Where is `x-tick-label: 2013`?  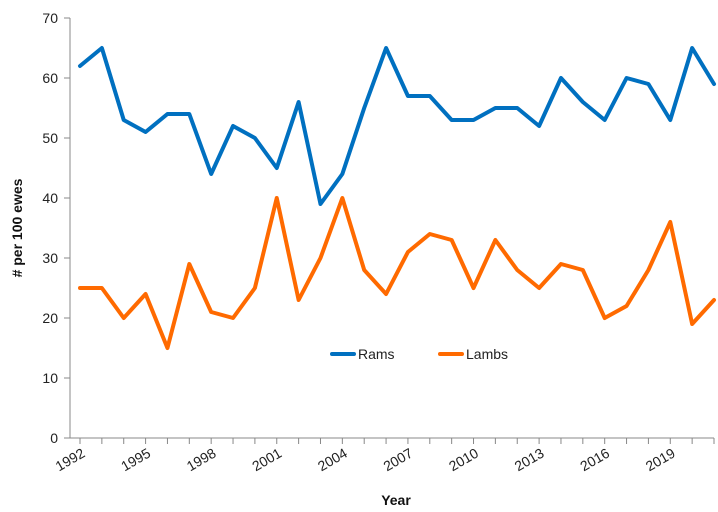
x-tick-label: 2013 is located at coordinates (529, 460).